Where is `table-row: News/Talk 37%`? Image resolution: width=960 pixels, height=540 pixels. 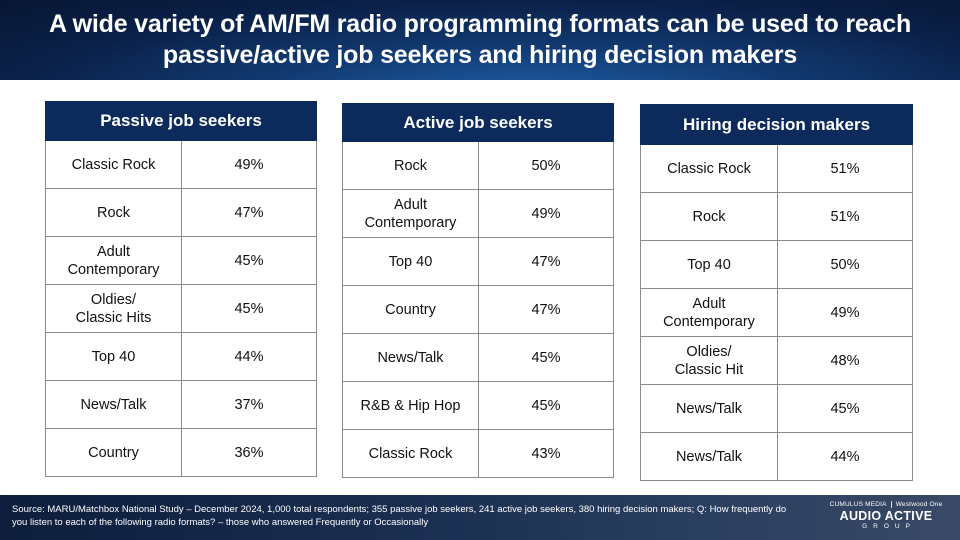 table-row: News/Talk 37% is located at coordinates (181, 405).